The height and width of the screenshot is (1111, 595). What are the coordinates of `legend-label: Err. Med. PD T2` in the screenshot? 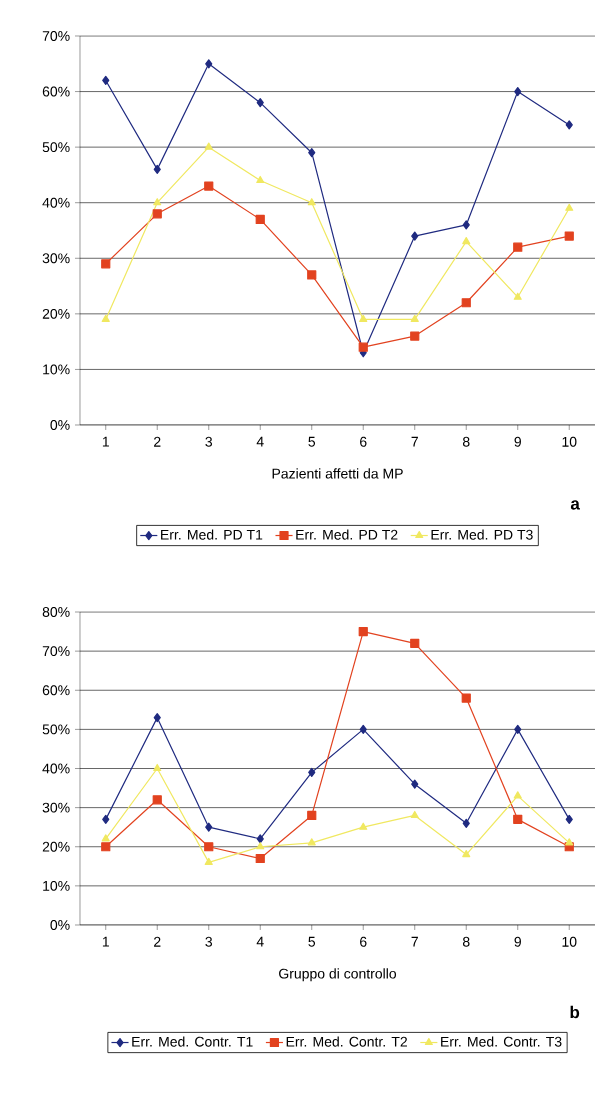 It's located at (347, 534).